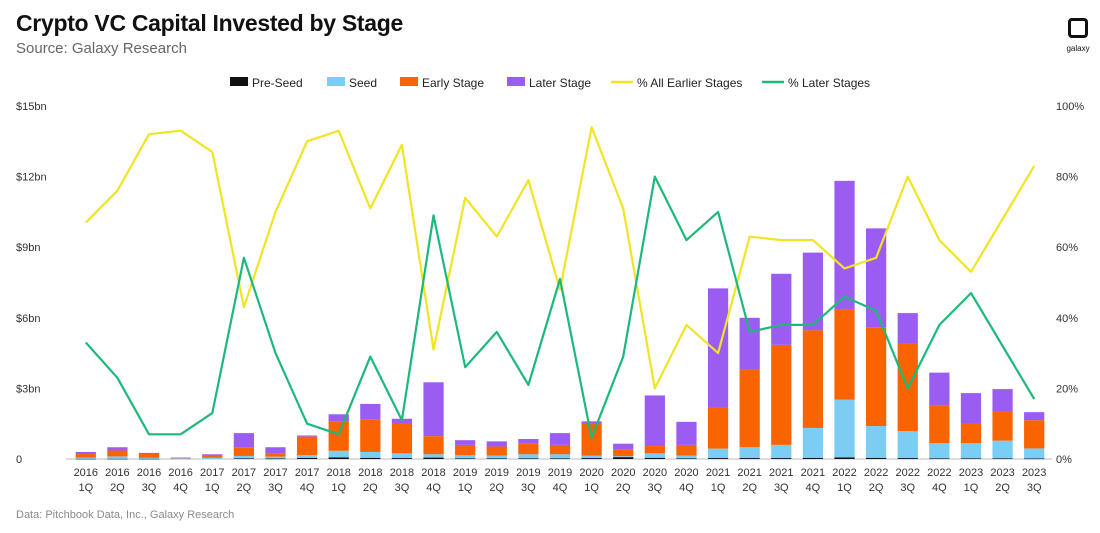  What do you see at coordinates (1078, 28) in the screenshot?
I see `galaxy-logo-icon` at bounding box center [1078, 28].